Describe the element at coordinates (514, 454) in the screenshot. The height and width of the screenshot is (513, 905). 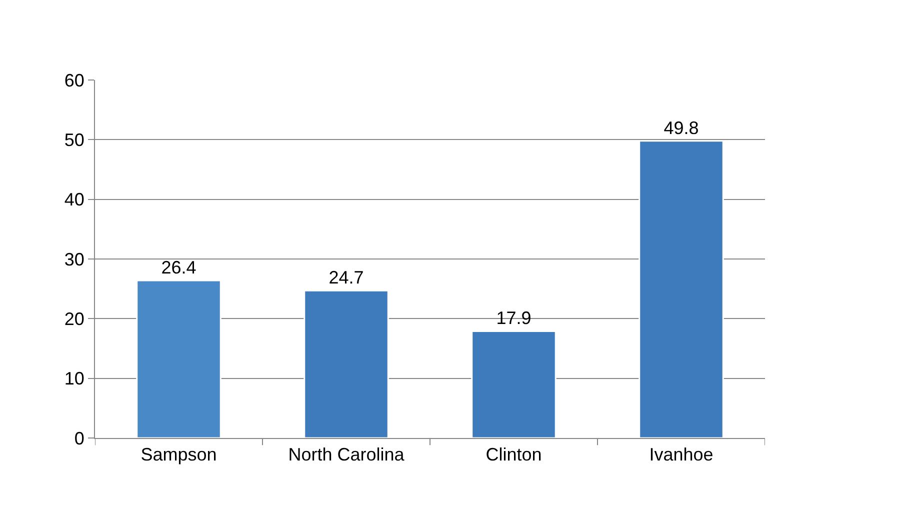
I see `x-tick-label: Clinton` at that location.